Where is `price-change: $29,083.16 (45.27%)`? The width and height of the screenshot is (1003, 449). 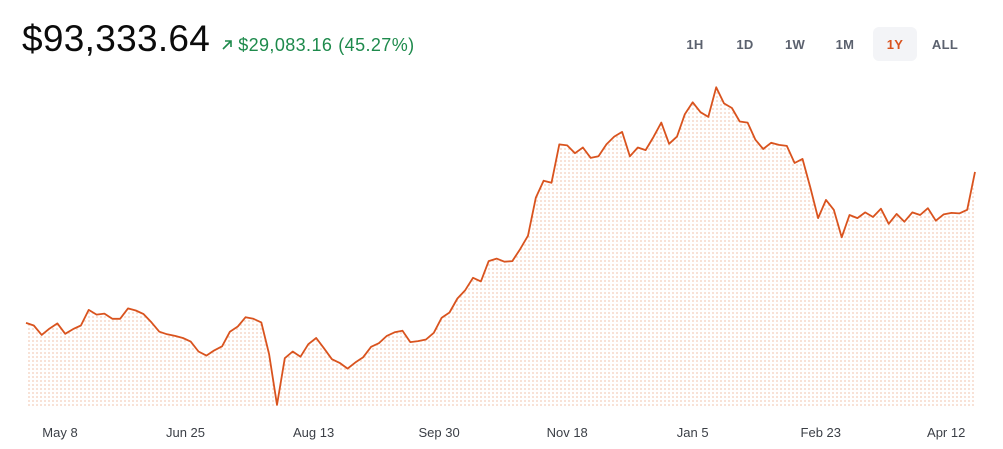 price-change: $29,083.16 (45.27%) is located at coordinates (317, 45).